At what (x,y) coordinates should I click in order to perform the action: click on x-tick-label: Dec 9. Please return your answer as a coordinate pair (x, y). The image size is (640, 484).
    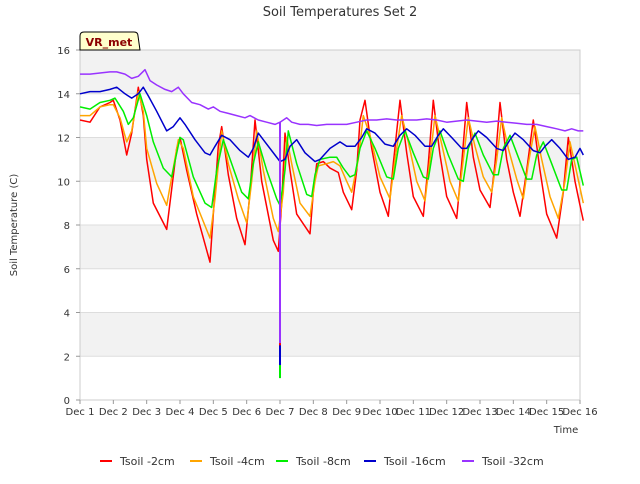
    Looking at the image, I should click on (346, 412).